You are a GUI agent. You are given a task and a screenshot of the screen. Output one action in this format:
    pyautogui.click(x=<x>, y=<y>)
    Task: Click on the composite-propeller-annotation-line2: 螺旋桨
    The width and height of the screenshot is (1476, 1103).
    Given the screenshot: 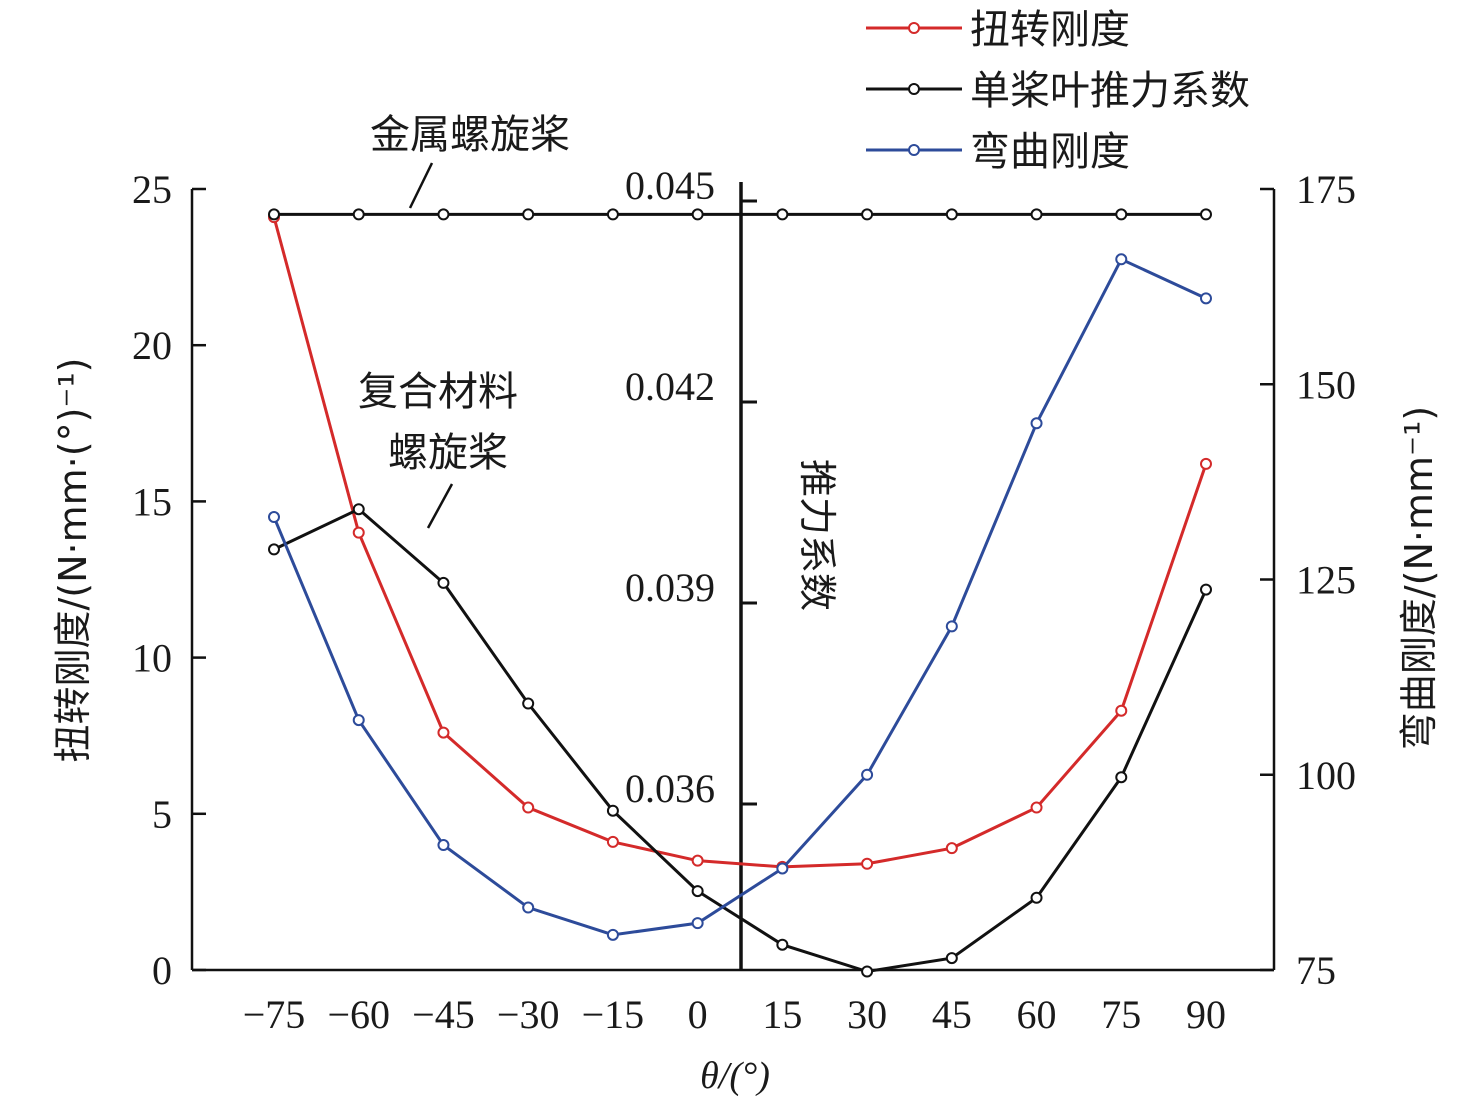 What is the action you would take?
    pyautogui.click(x=448, y=453)
    